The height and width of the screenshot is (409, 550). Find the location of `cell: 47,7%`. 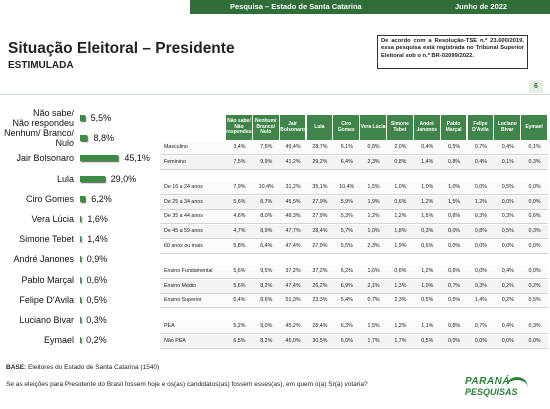

cell: 47,7% is located at coordinates (293, 231).